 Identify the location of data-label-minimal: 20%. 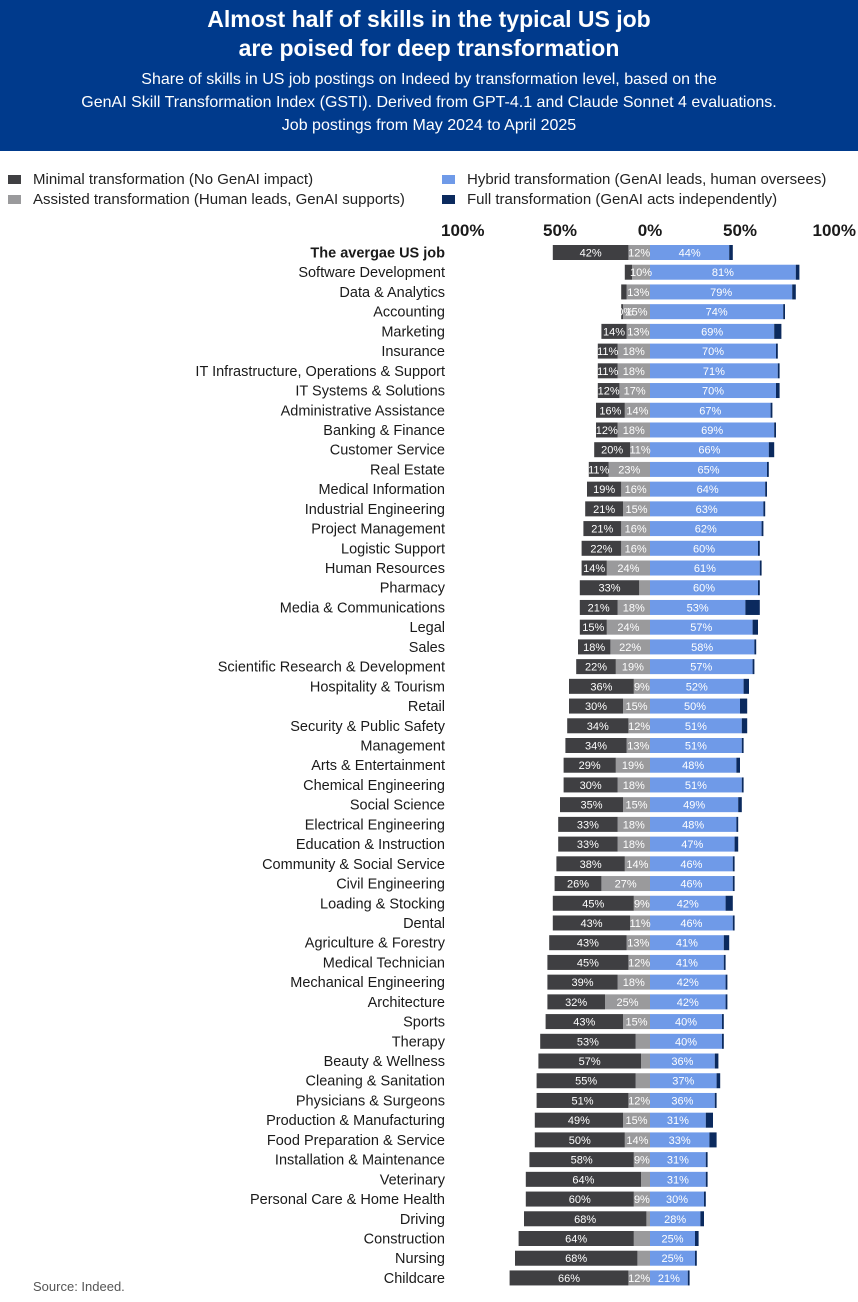
(612, 451).